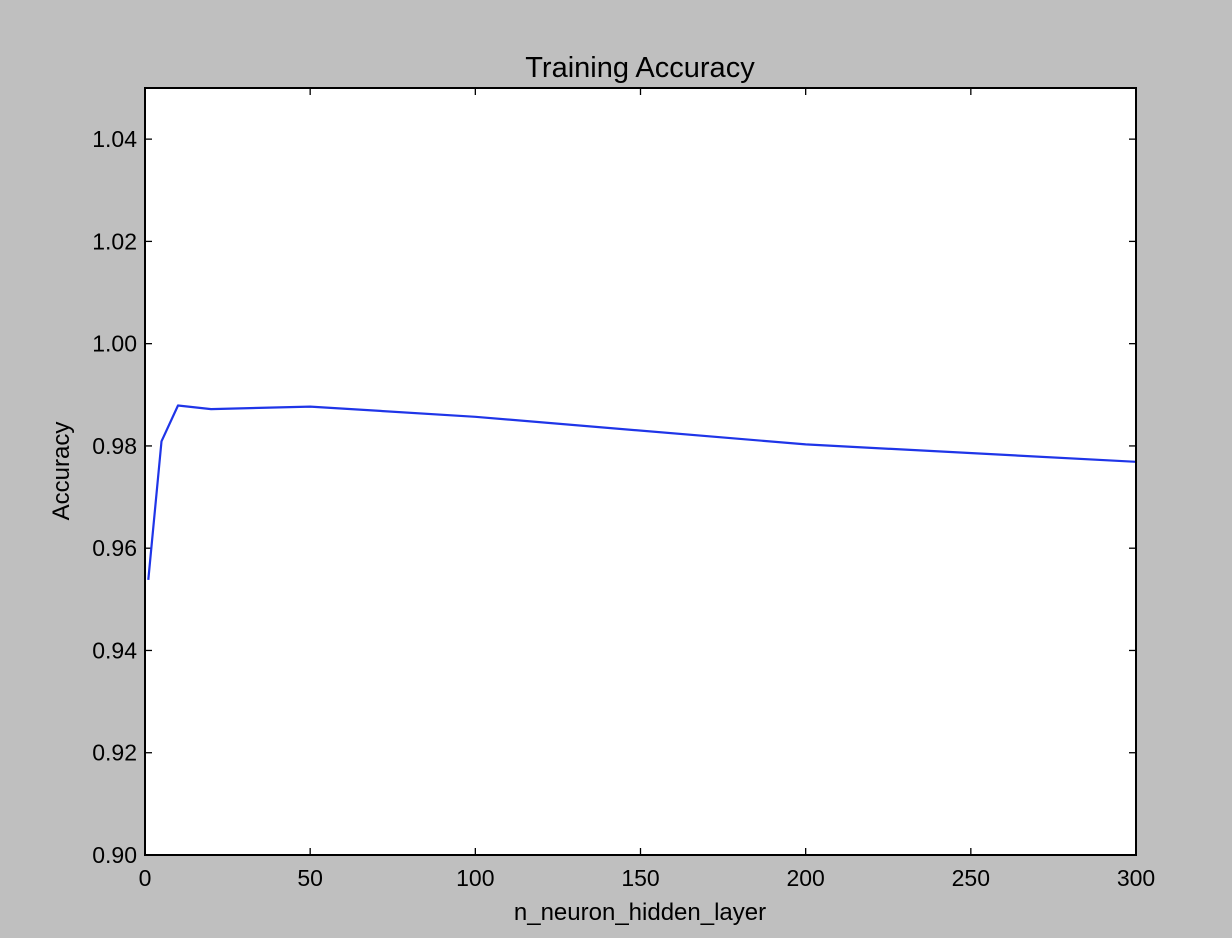  I want to click on y-tick-label: 0.94, so click(114, 650).